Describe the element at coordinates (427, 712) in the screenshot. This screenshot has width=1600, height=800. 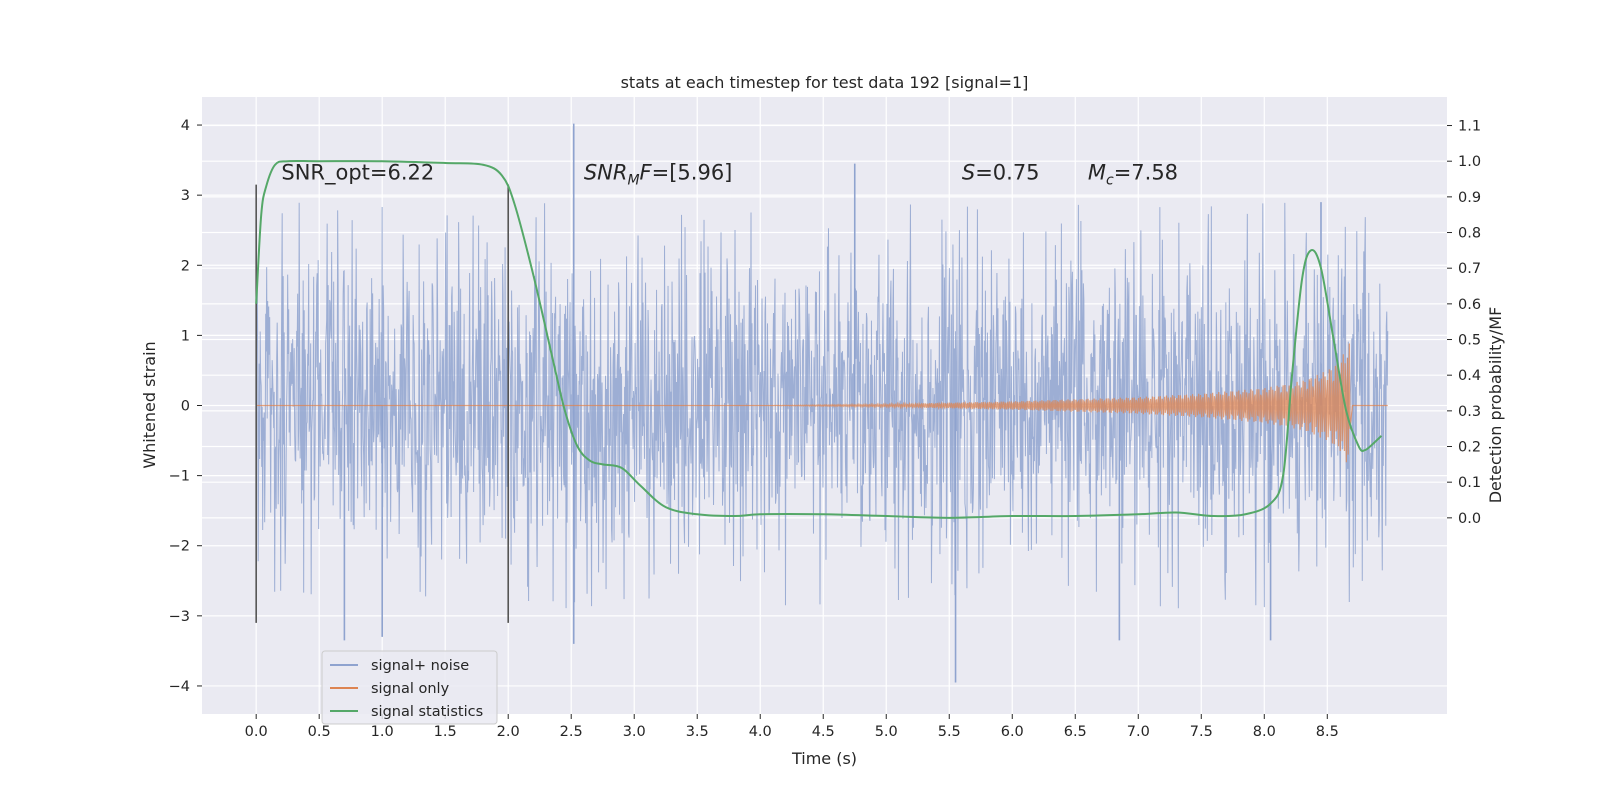
I see `legend-label-signal-statistics: signal statistics` at that location.